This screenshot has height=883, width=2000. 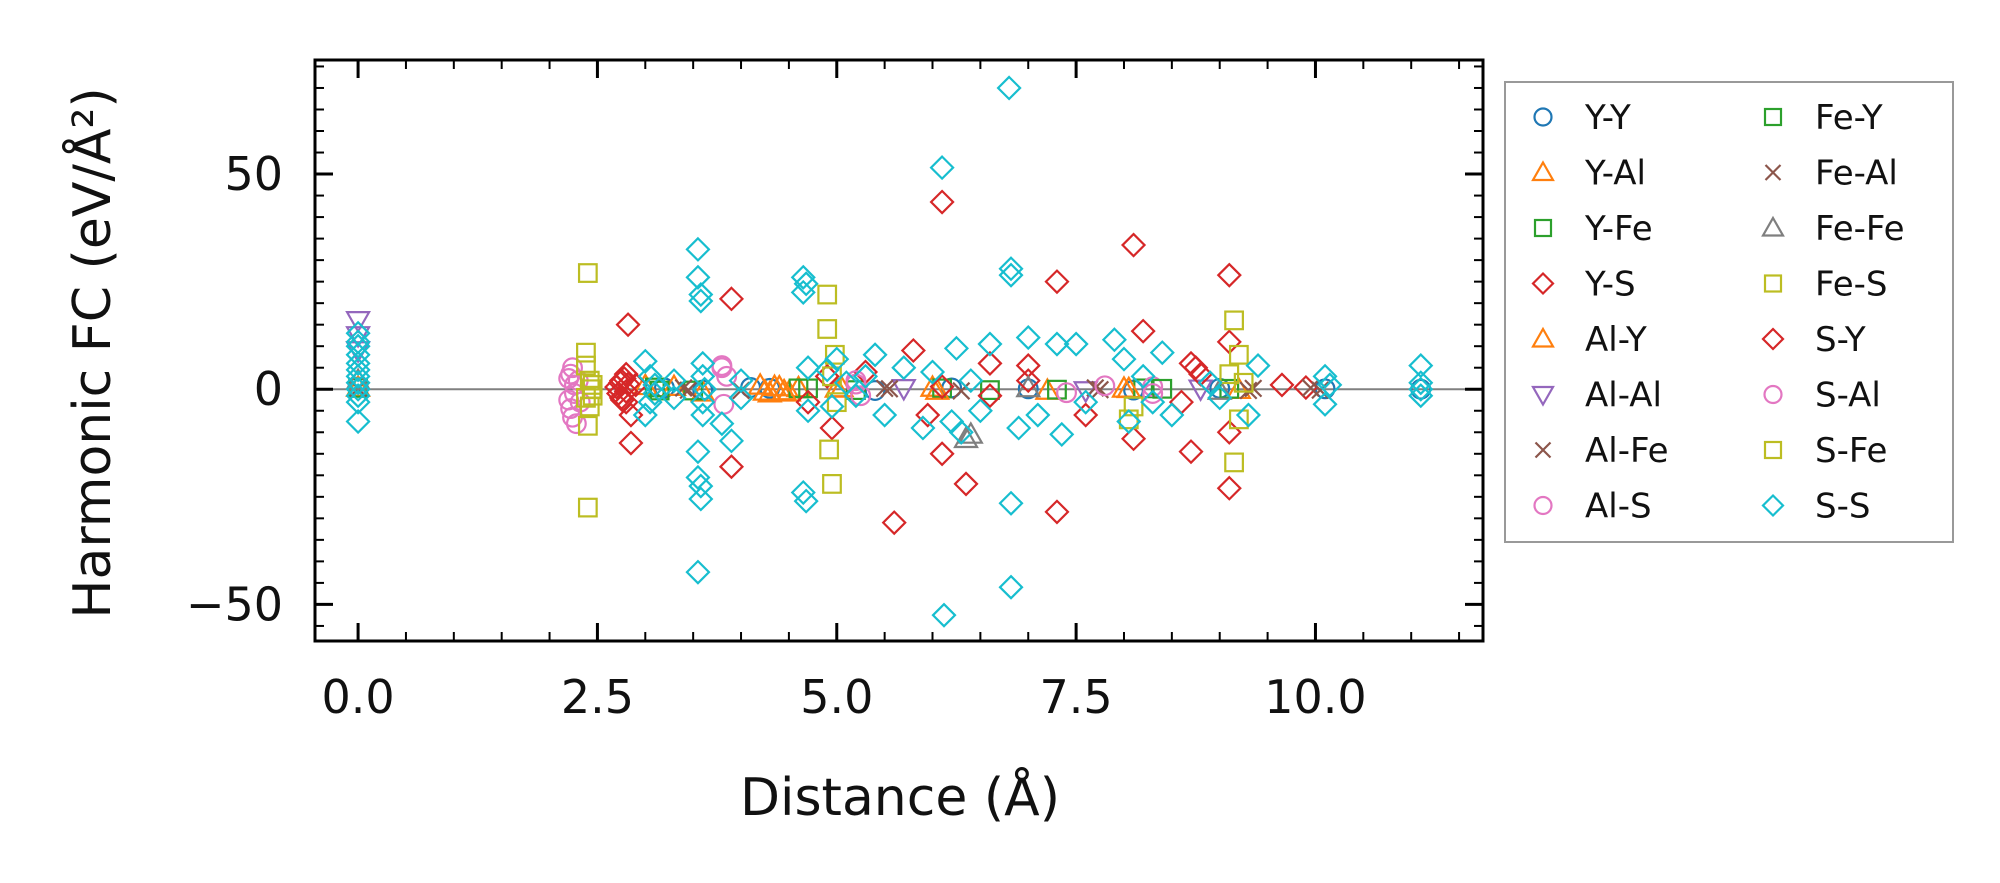 I want to click on legend-label: Y-Fe, so click(x=1618, y=229).